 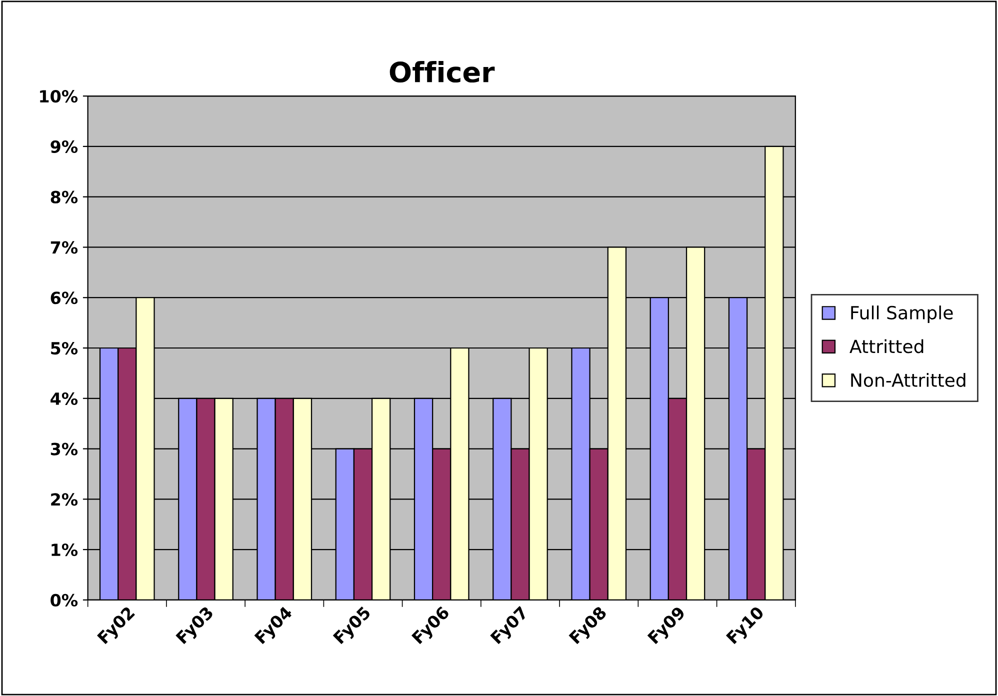 What do you see at coordinates (64, 348) in the screenshot?
I see `y-tick-label: 5%` at bounding box center [64, 348].